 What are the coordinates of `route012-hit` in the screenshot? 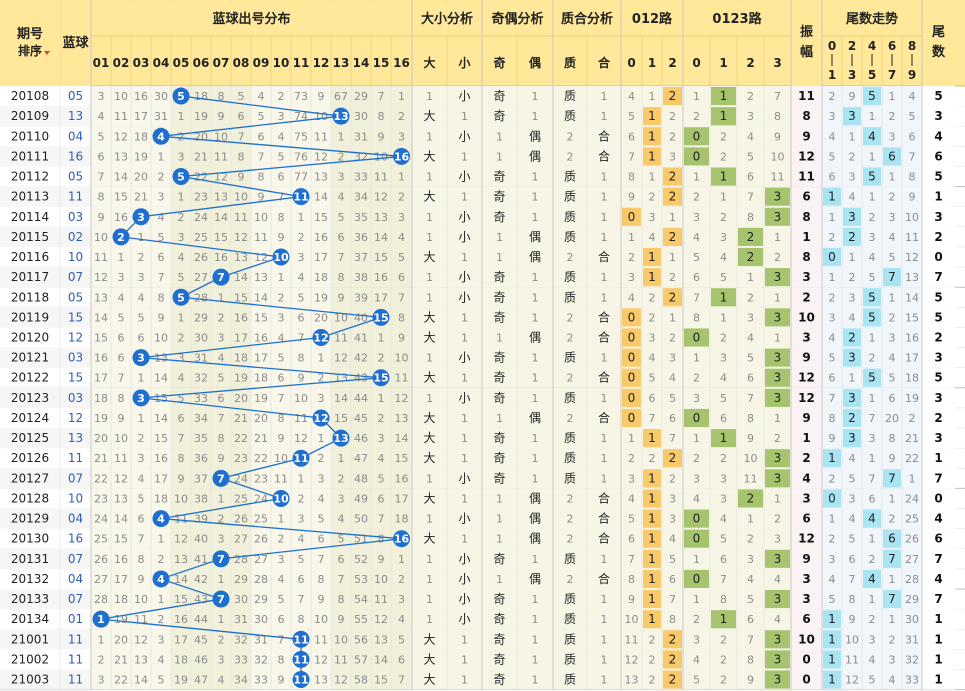 It's located at (631, 317).